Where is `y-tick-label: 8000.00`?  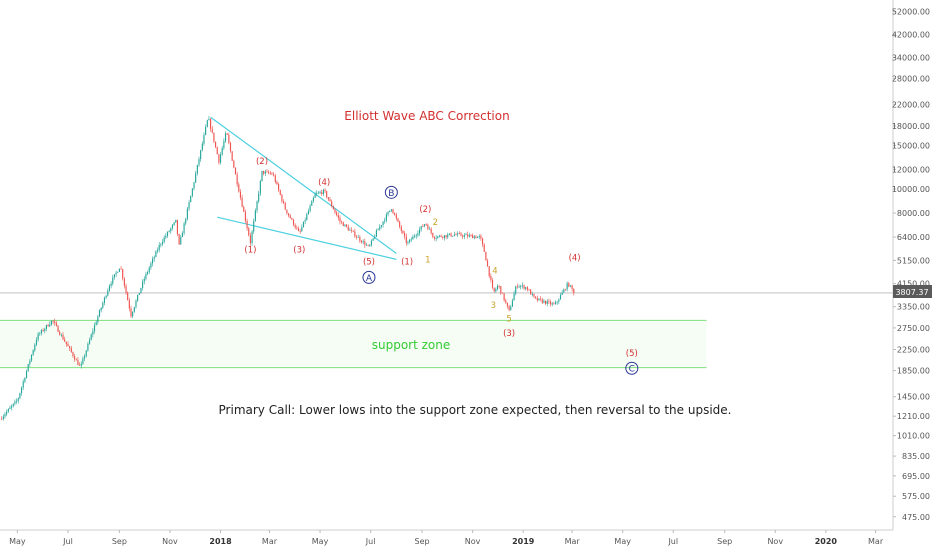
y-tick-label: 8000.00 is located at coordinates (913, 213).